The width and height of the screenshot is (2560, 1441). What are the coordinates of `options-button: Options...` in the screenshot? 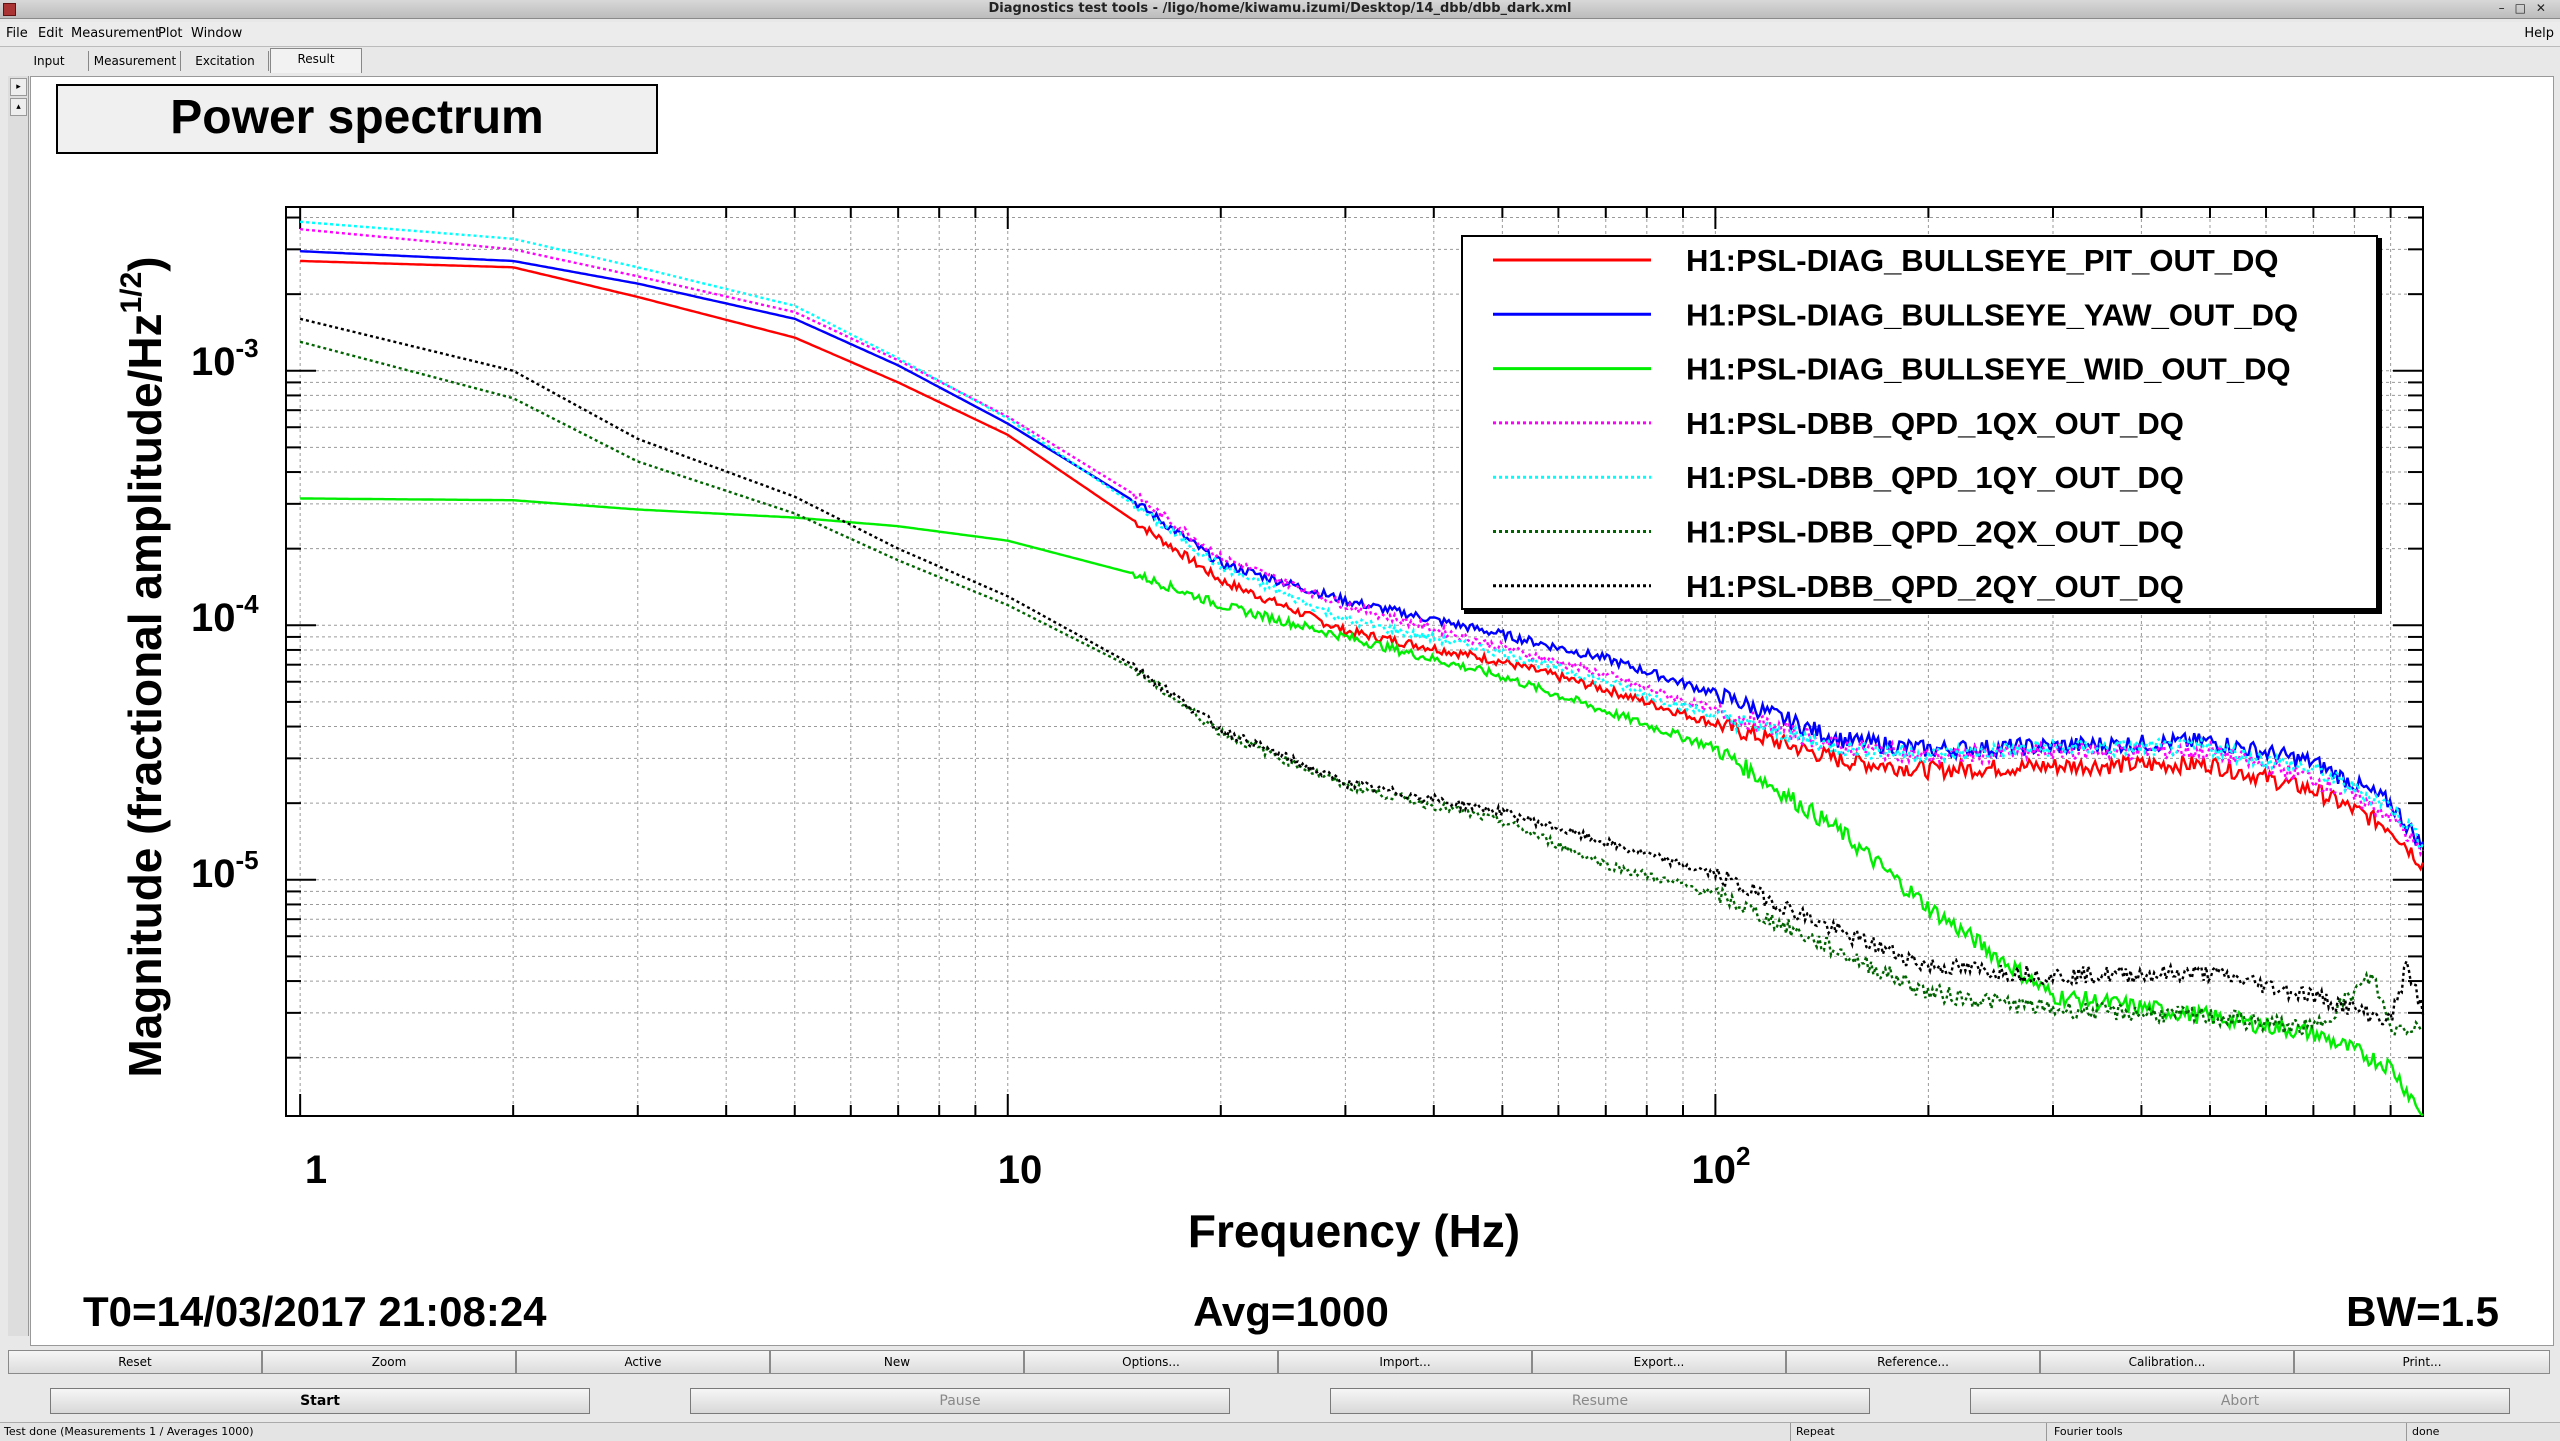 It's located at (1151, 1362).